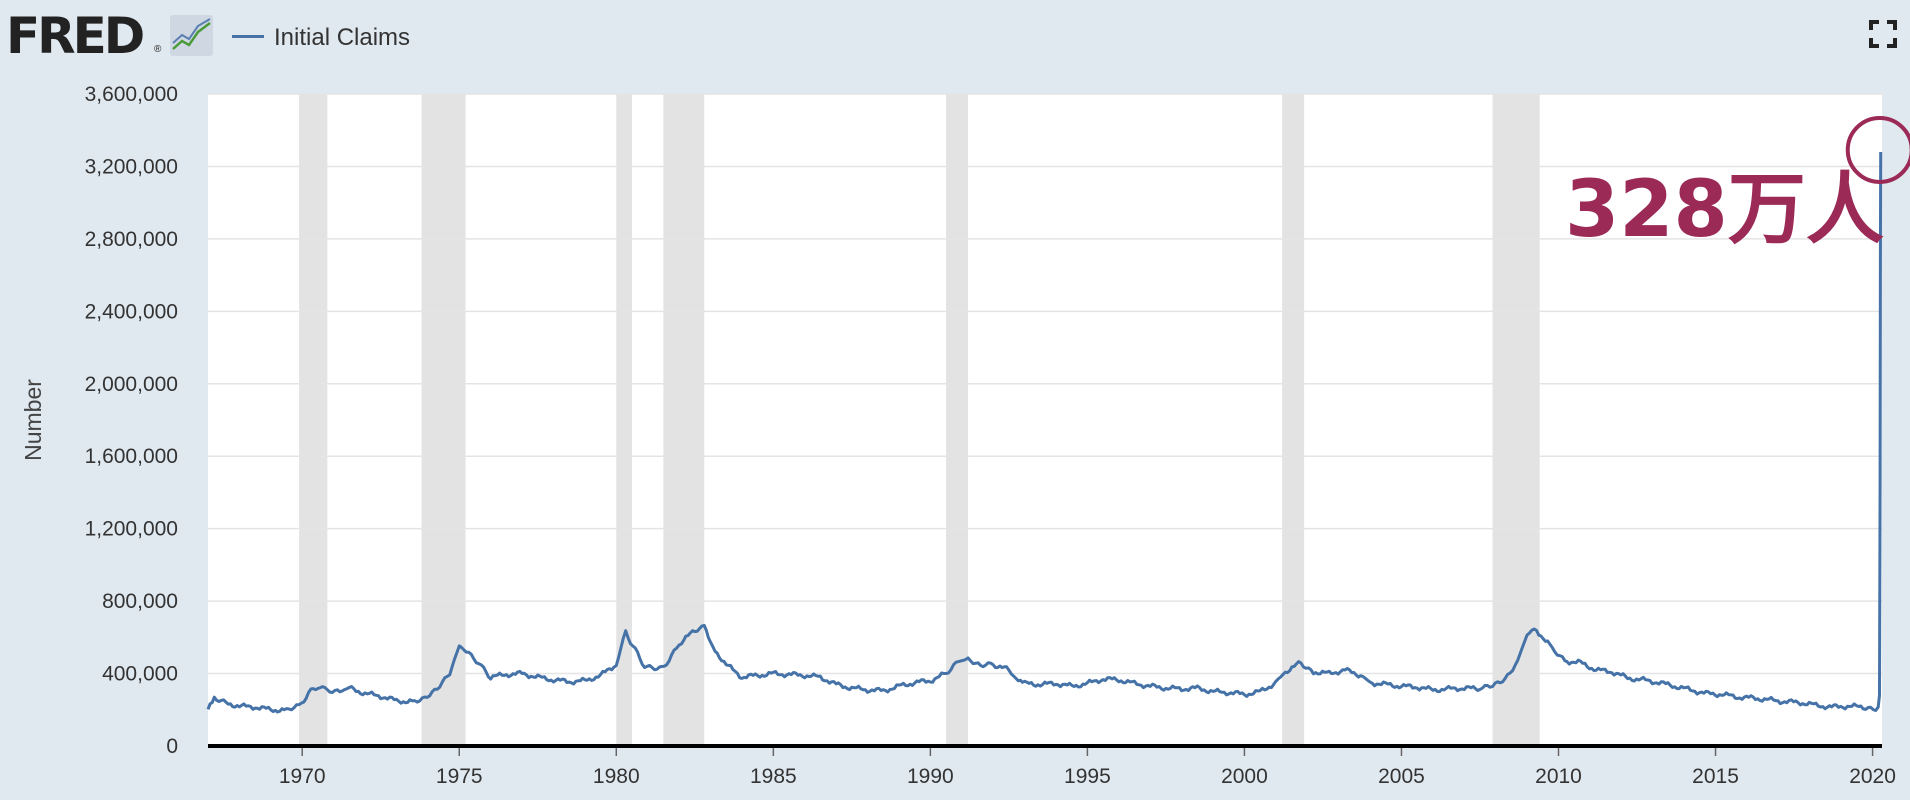  Describe the element at coordinates (1715, 776) in the screenshot. I see `x-tick-label: 2015` at that location.